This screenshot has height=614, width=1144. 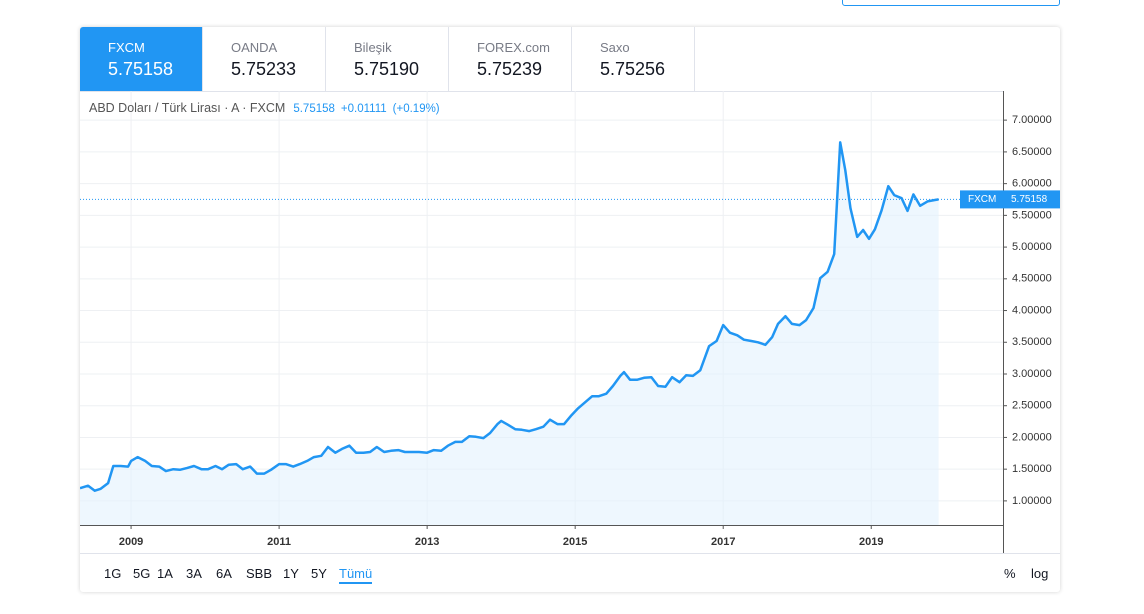 I want to click on x-tick-label: 2019, so click(x=871, y=542).